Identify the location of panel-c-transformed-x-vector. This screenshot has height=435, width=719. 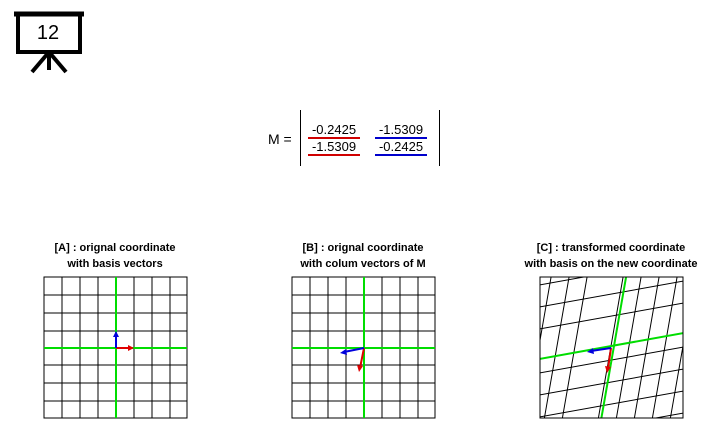
(609, 358).